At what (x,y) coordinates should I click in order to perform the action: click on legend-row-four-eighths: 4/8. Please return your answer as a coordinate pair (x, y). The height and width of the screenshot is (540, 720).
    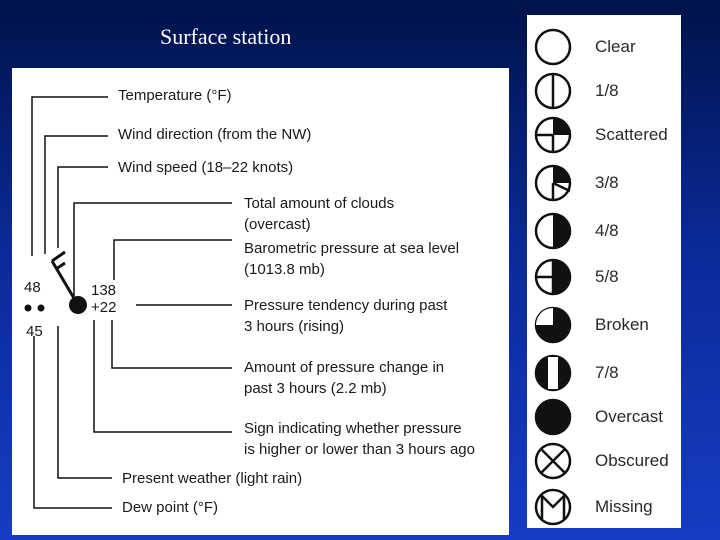
    Looking at the image, I should click on (604, 231).